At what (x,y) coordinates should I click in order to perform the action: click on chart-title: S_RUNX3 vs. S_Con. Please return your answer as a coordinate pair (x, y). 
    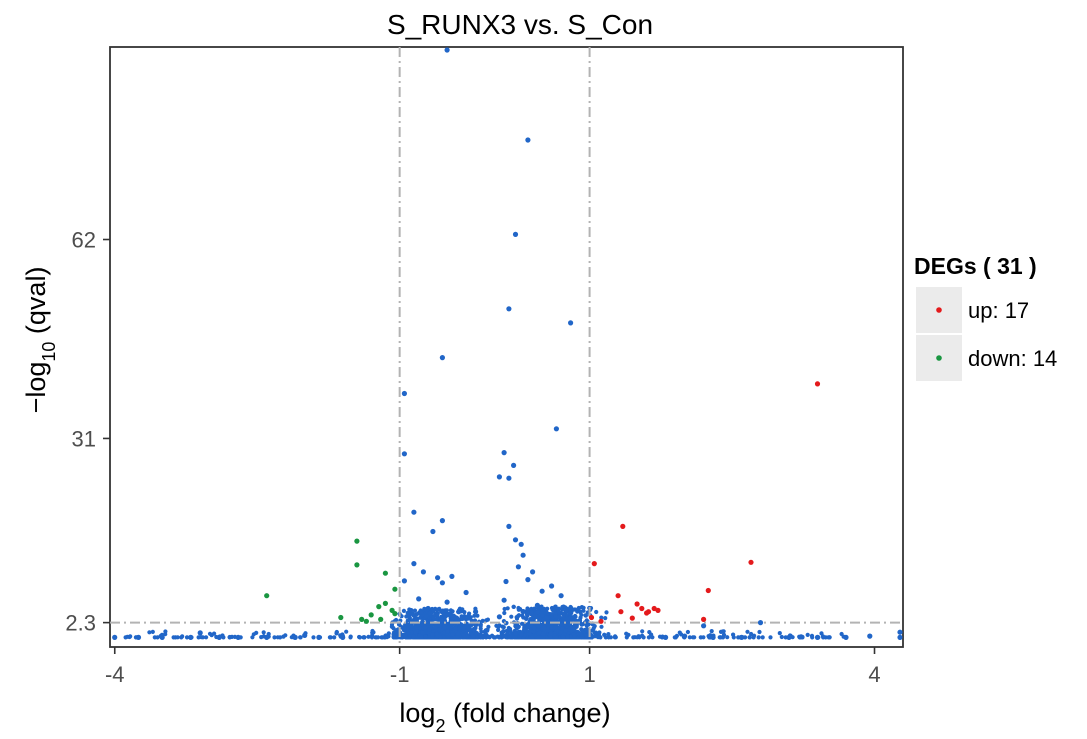
    Looking at the image, I should click on (520, 24).